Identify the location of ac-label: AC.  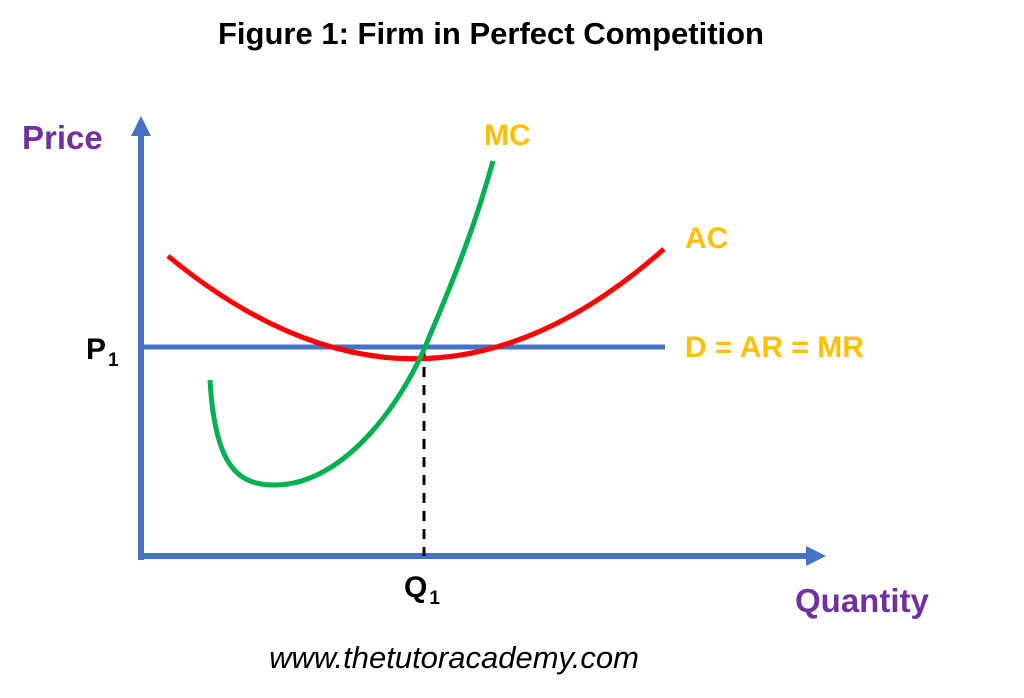
(706, 238).